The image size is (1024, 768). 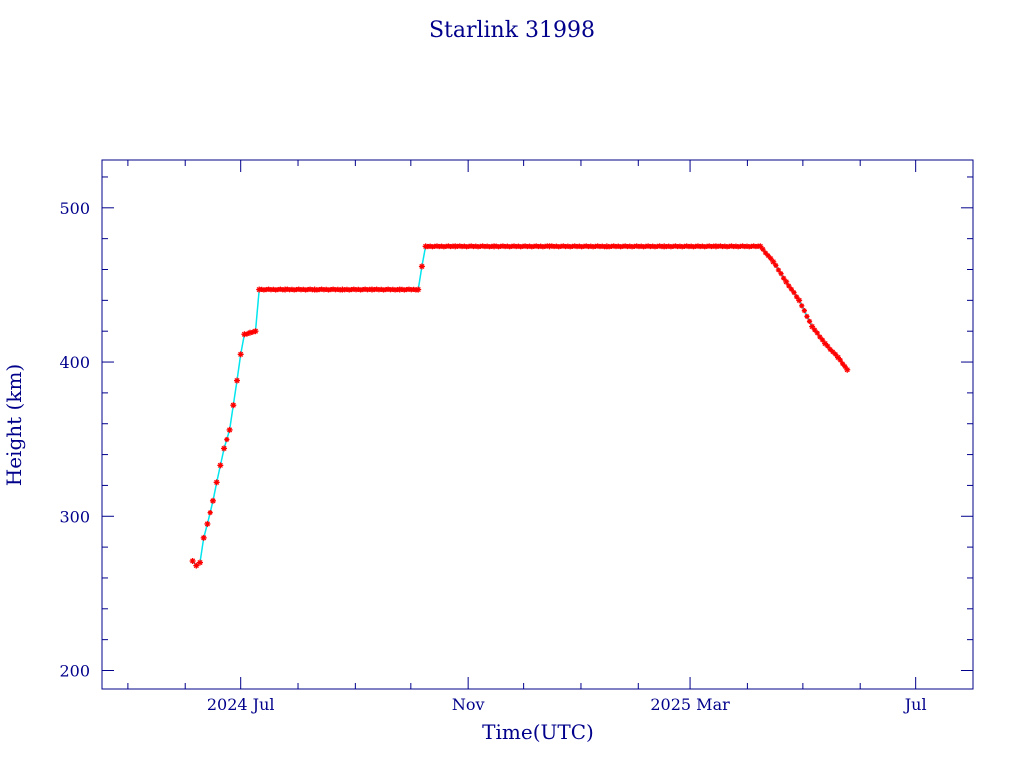 What do you see at coordinates (915, 704) in the screenshot?
I see `x-tick-label: Jul` at bounding box center [915, 704].